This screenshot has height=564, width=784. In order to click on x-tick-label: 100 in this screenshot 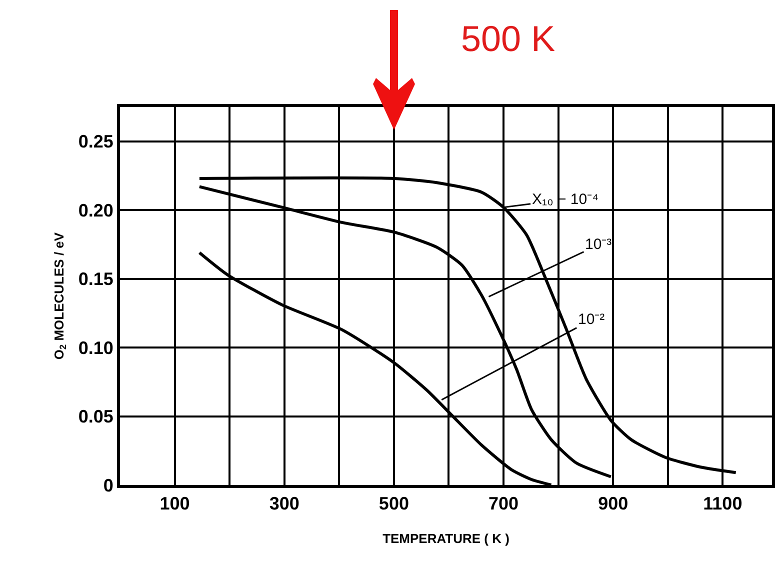, I will do `click(175, 504)`.